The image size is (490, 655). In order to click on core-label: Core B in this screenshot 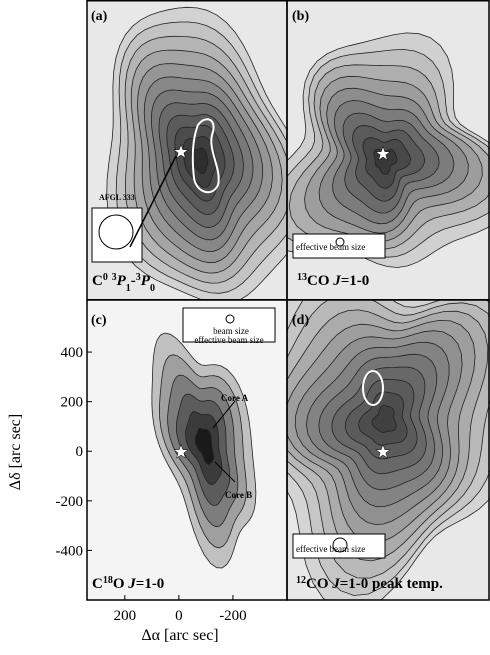, I will do `click(238, 495)`.